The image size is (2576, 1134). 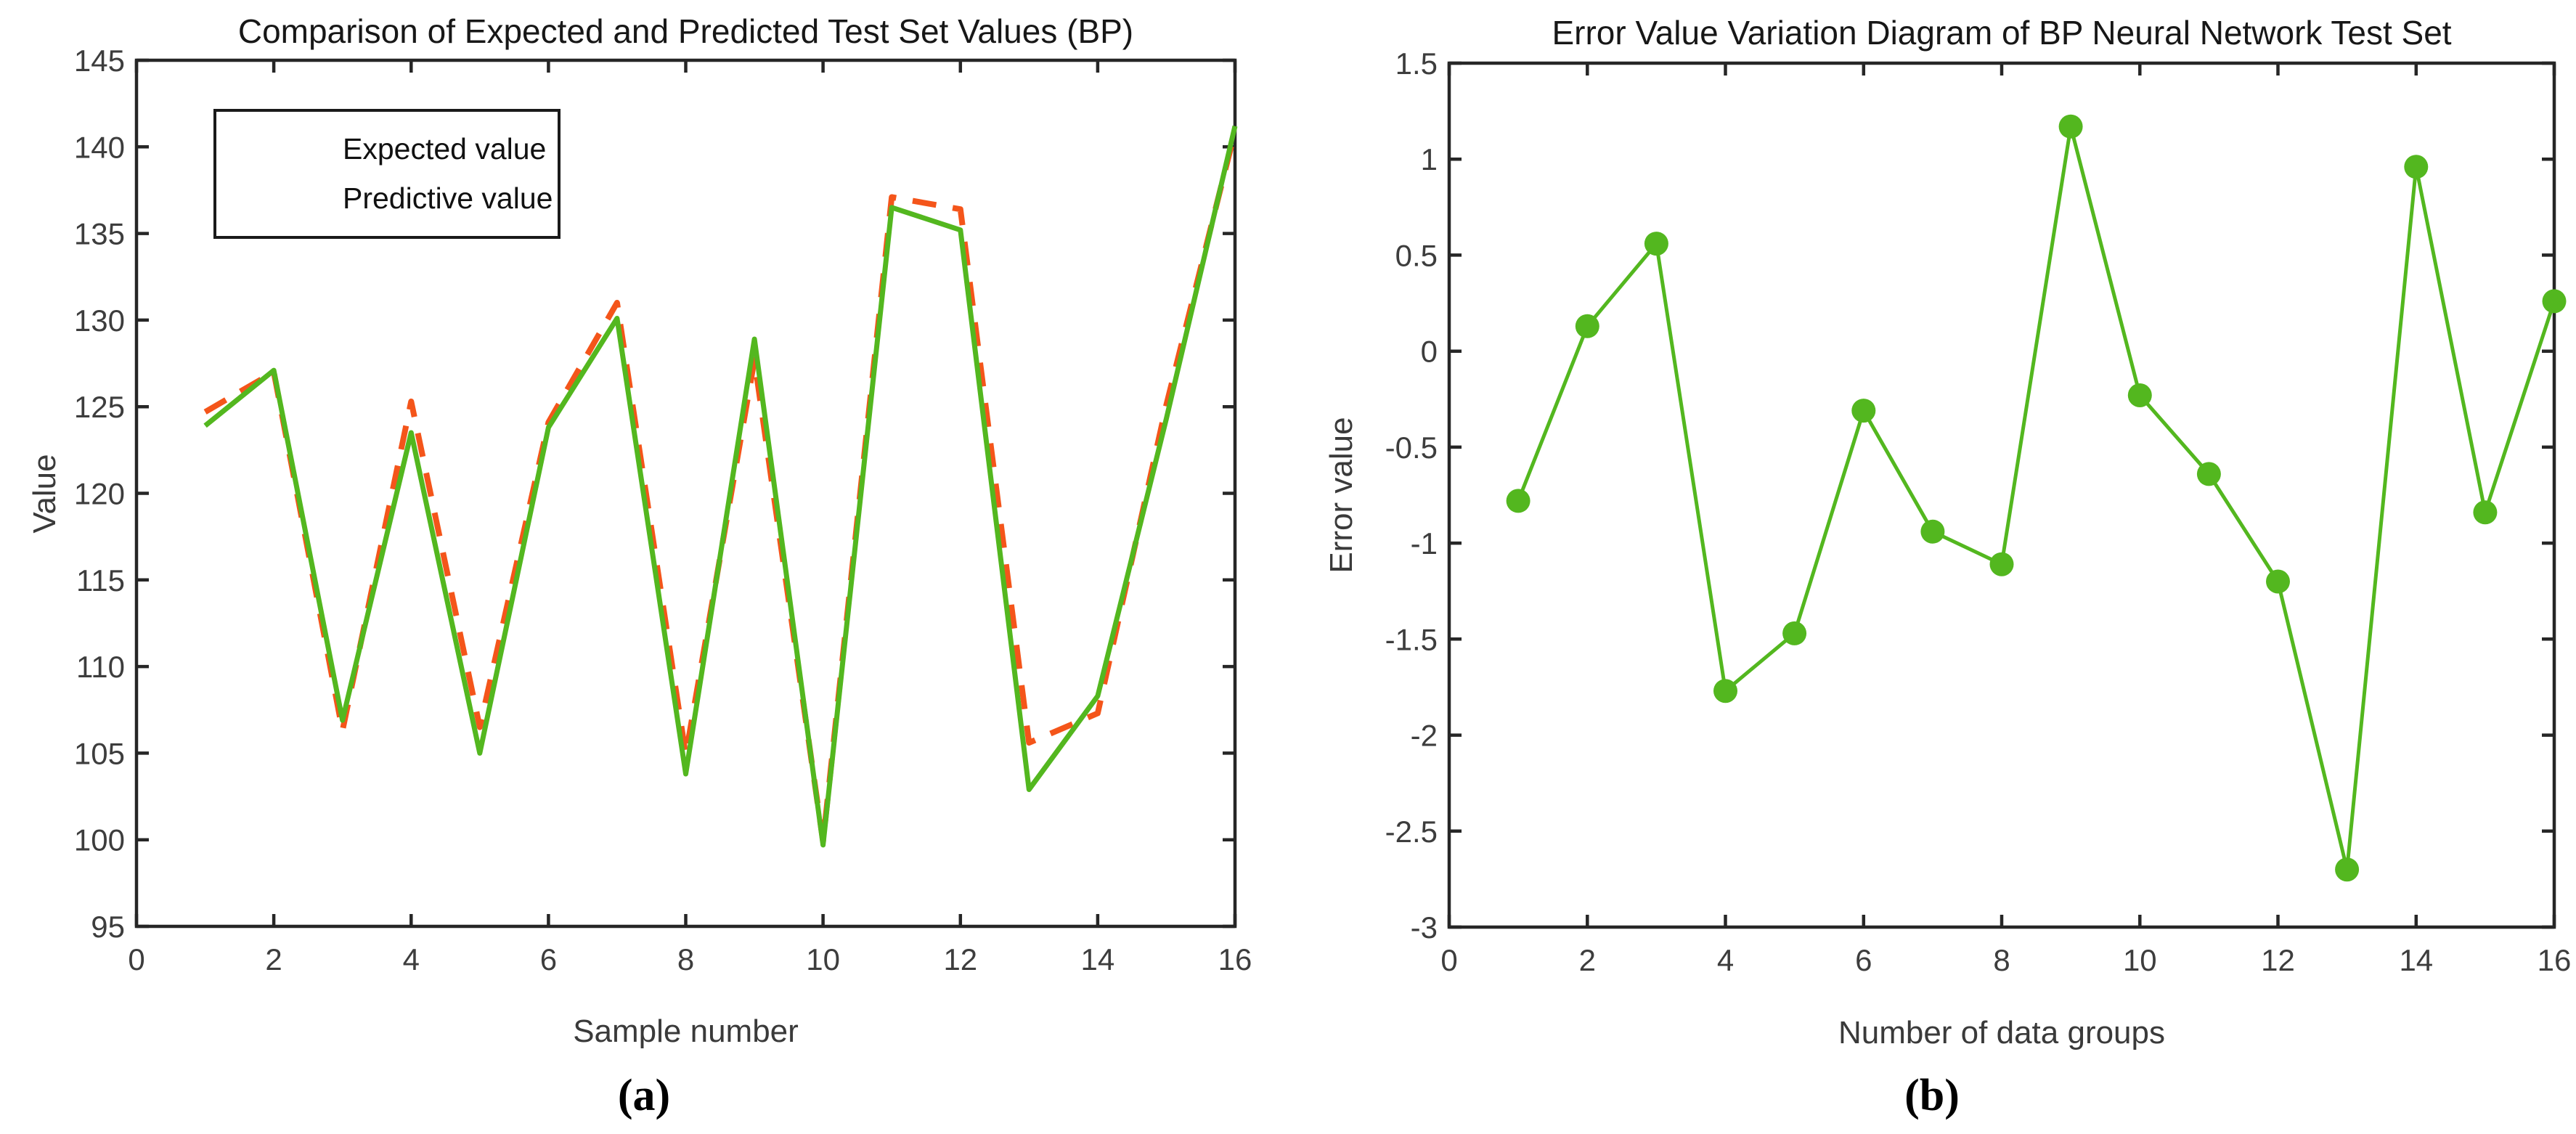 I want to click on y-tick-label: -2.5, so click(x=1411, y=832).